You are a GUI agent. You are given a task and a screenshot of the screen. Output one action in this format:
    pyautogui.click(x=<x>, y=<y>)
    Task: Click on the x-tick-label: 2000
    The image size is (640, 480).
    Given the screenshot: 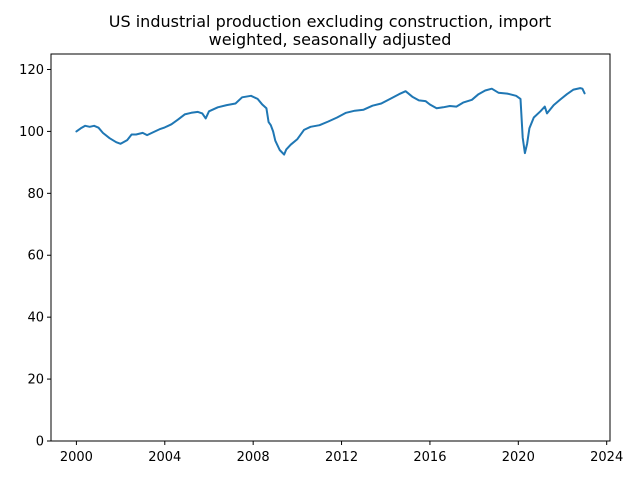 What is the action you would take?
    pyautogui.click(x=76, y=457)
    